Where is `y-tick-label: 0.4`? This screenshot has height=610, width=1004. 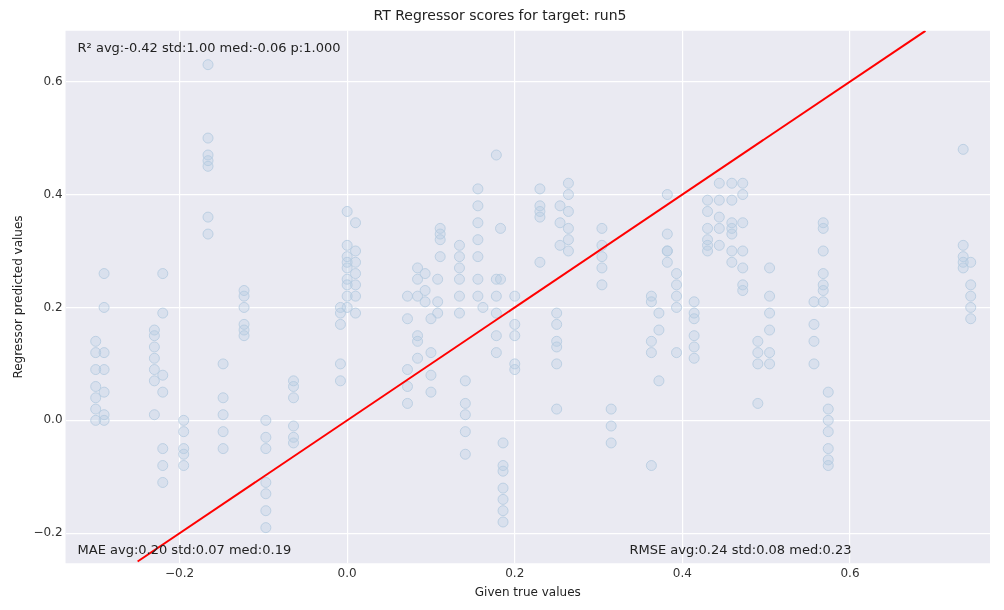
y-tick-label: 0.4 is located at coordinates (53, 193).